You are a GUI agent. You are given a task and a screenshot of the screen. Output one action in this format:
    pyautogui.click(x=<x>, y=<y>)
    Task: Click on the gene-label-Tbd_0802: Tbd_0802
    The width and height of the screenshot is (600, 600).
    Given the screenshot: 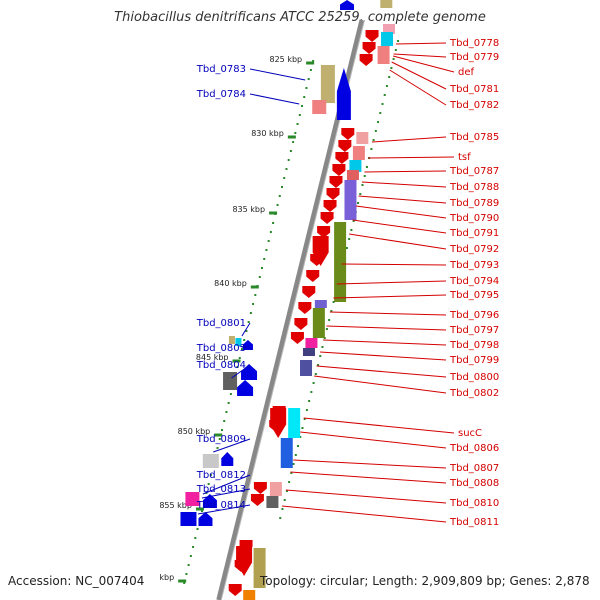 What is the action you would take?
    pyautogui.click(x=474, y=393)
    